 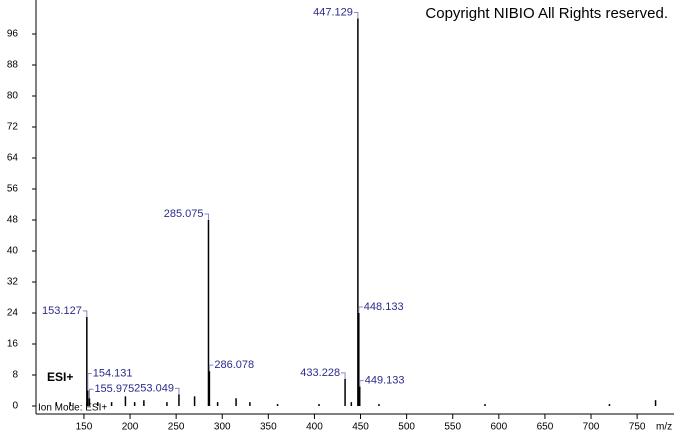 What do you see at coordinates (406, 427) in the screenshot?
I see `x-tick-label: 500` at bounding box center [406, 427].